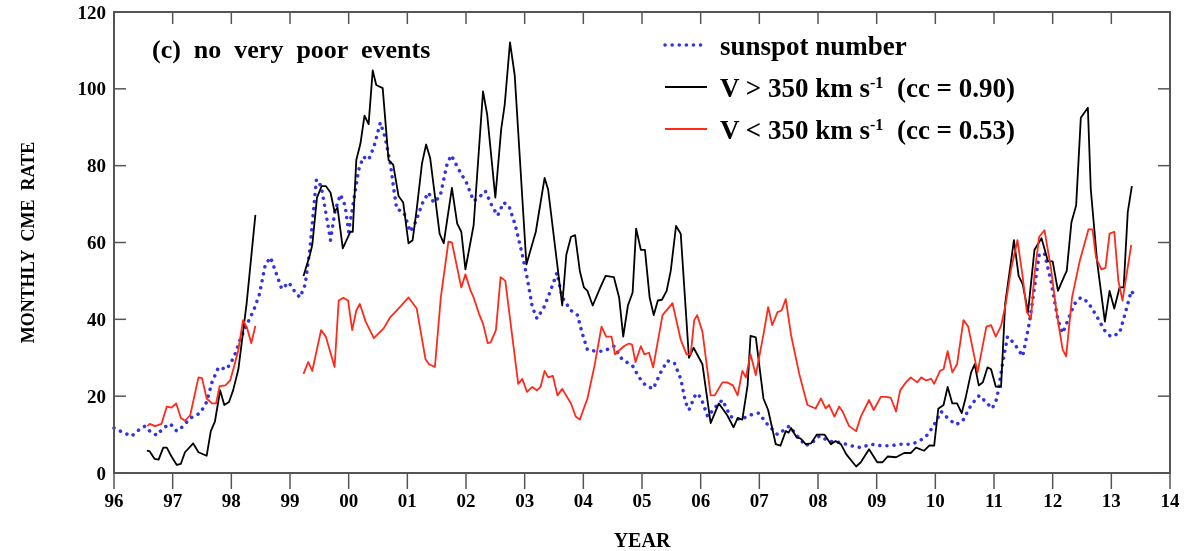 The height and width of the screenshot is (551, 1184). I want to click on y-tick-label: 20, so click(96, 396).